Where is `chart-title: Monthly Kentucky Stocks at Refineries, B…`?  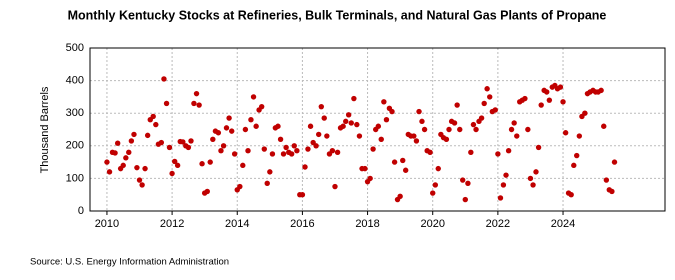
chart-title: Monthly Kentucky Stocks at Refineries, B… is located at coordinates (337, 15).